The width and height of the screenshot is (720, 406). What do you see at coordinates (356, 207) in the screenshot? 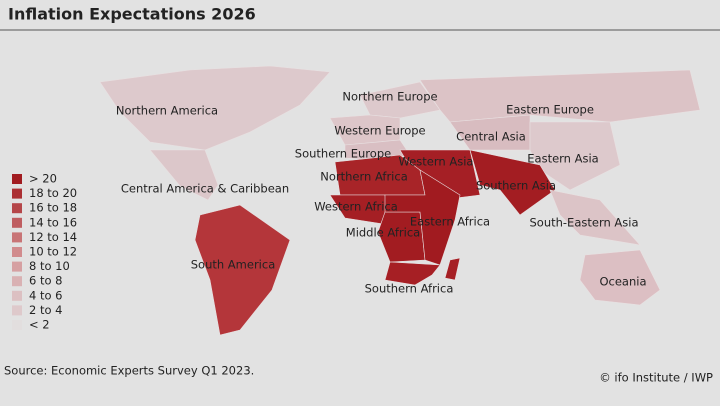
I see `region-label: Western Africa` at bounding box center [356, 207].